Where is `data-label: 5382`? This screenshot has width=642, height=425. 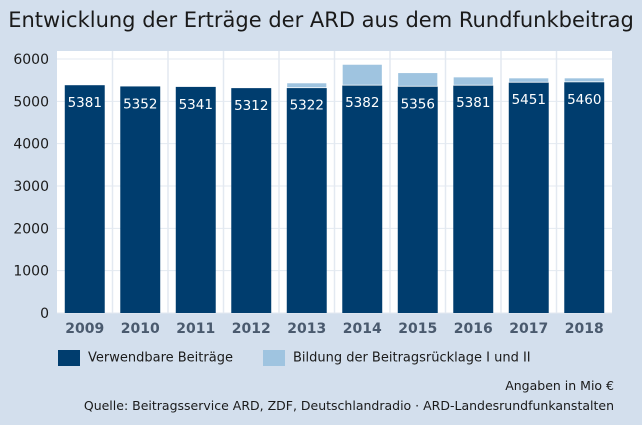
data-label: 5382 is located at coordinates (362, 103).